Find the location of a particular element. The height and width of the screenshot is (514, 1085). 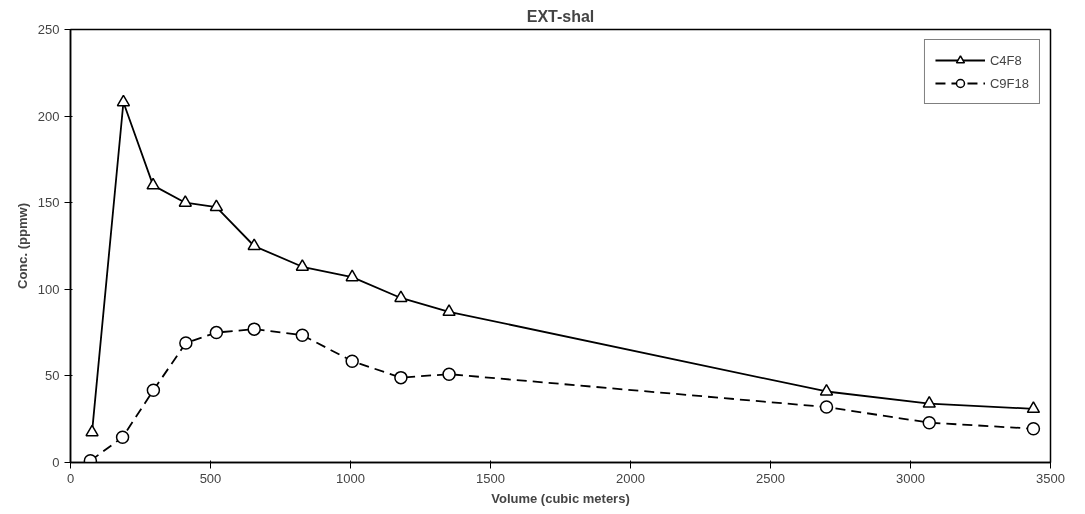

y-tick-label: 200 is located at coordinates (48, 116).